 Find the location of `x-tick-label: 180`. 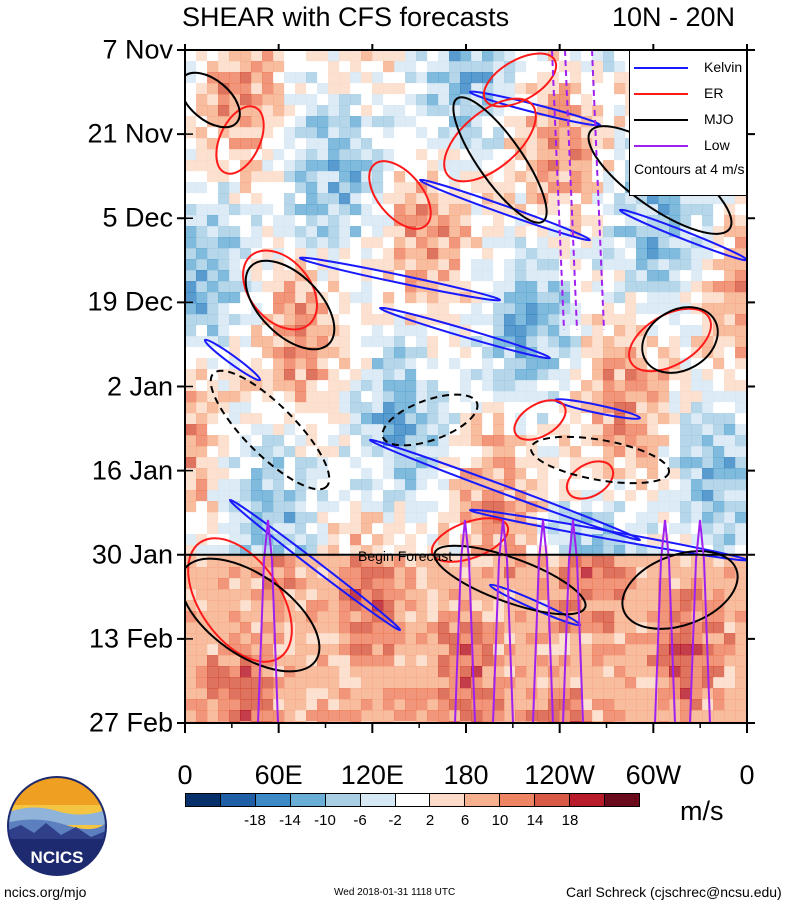

x-tick-label: 180 is located at coordinates (466, 775).